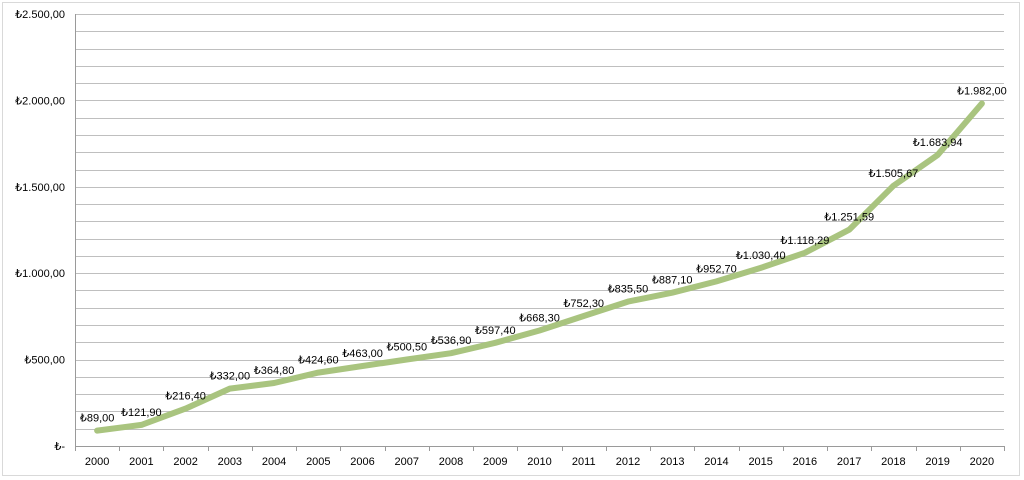  I want to click on x-tick-label: 2014, so click(716, 462).